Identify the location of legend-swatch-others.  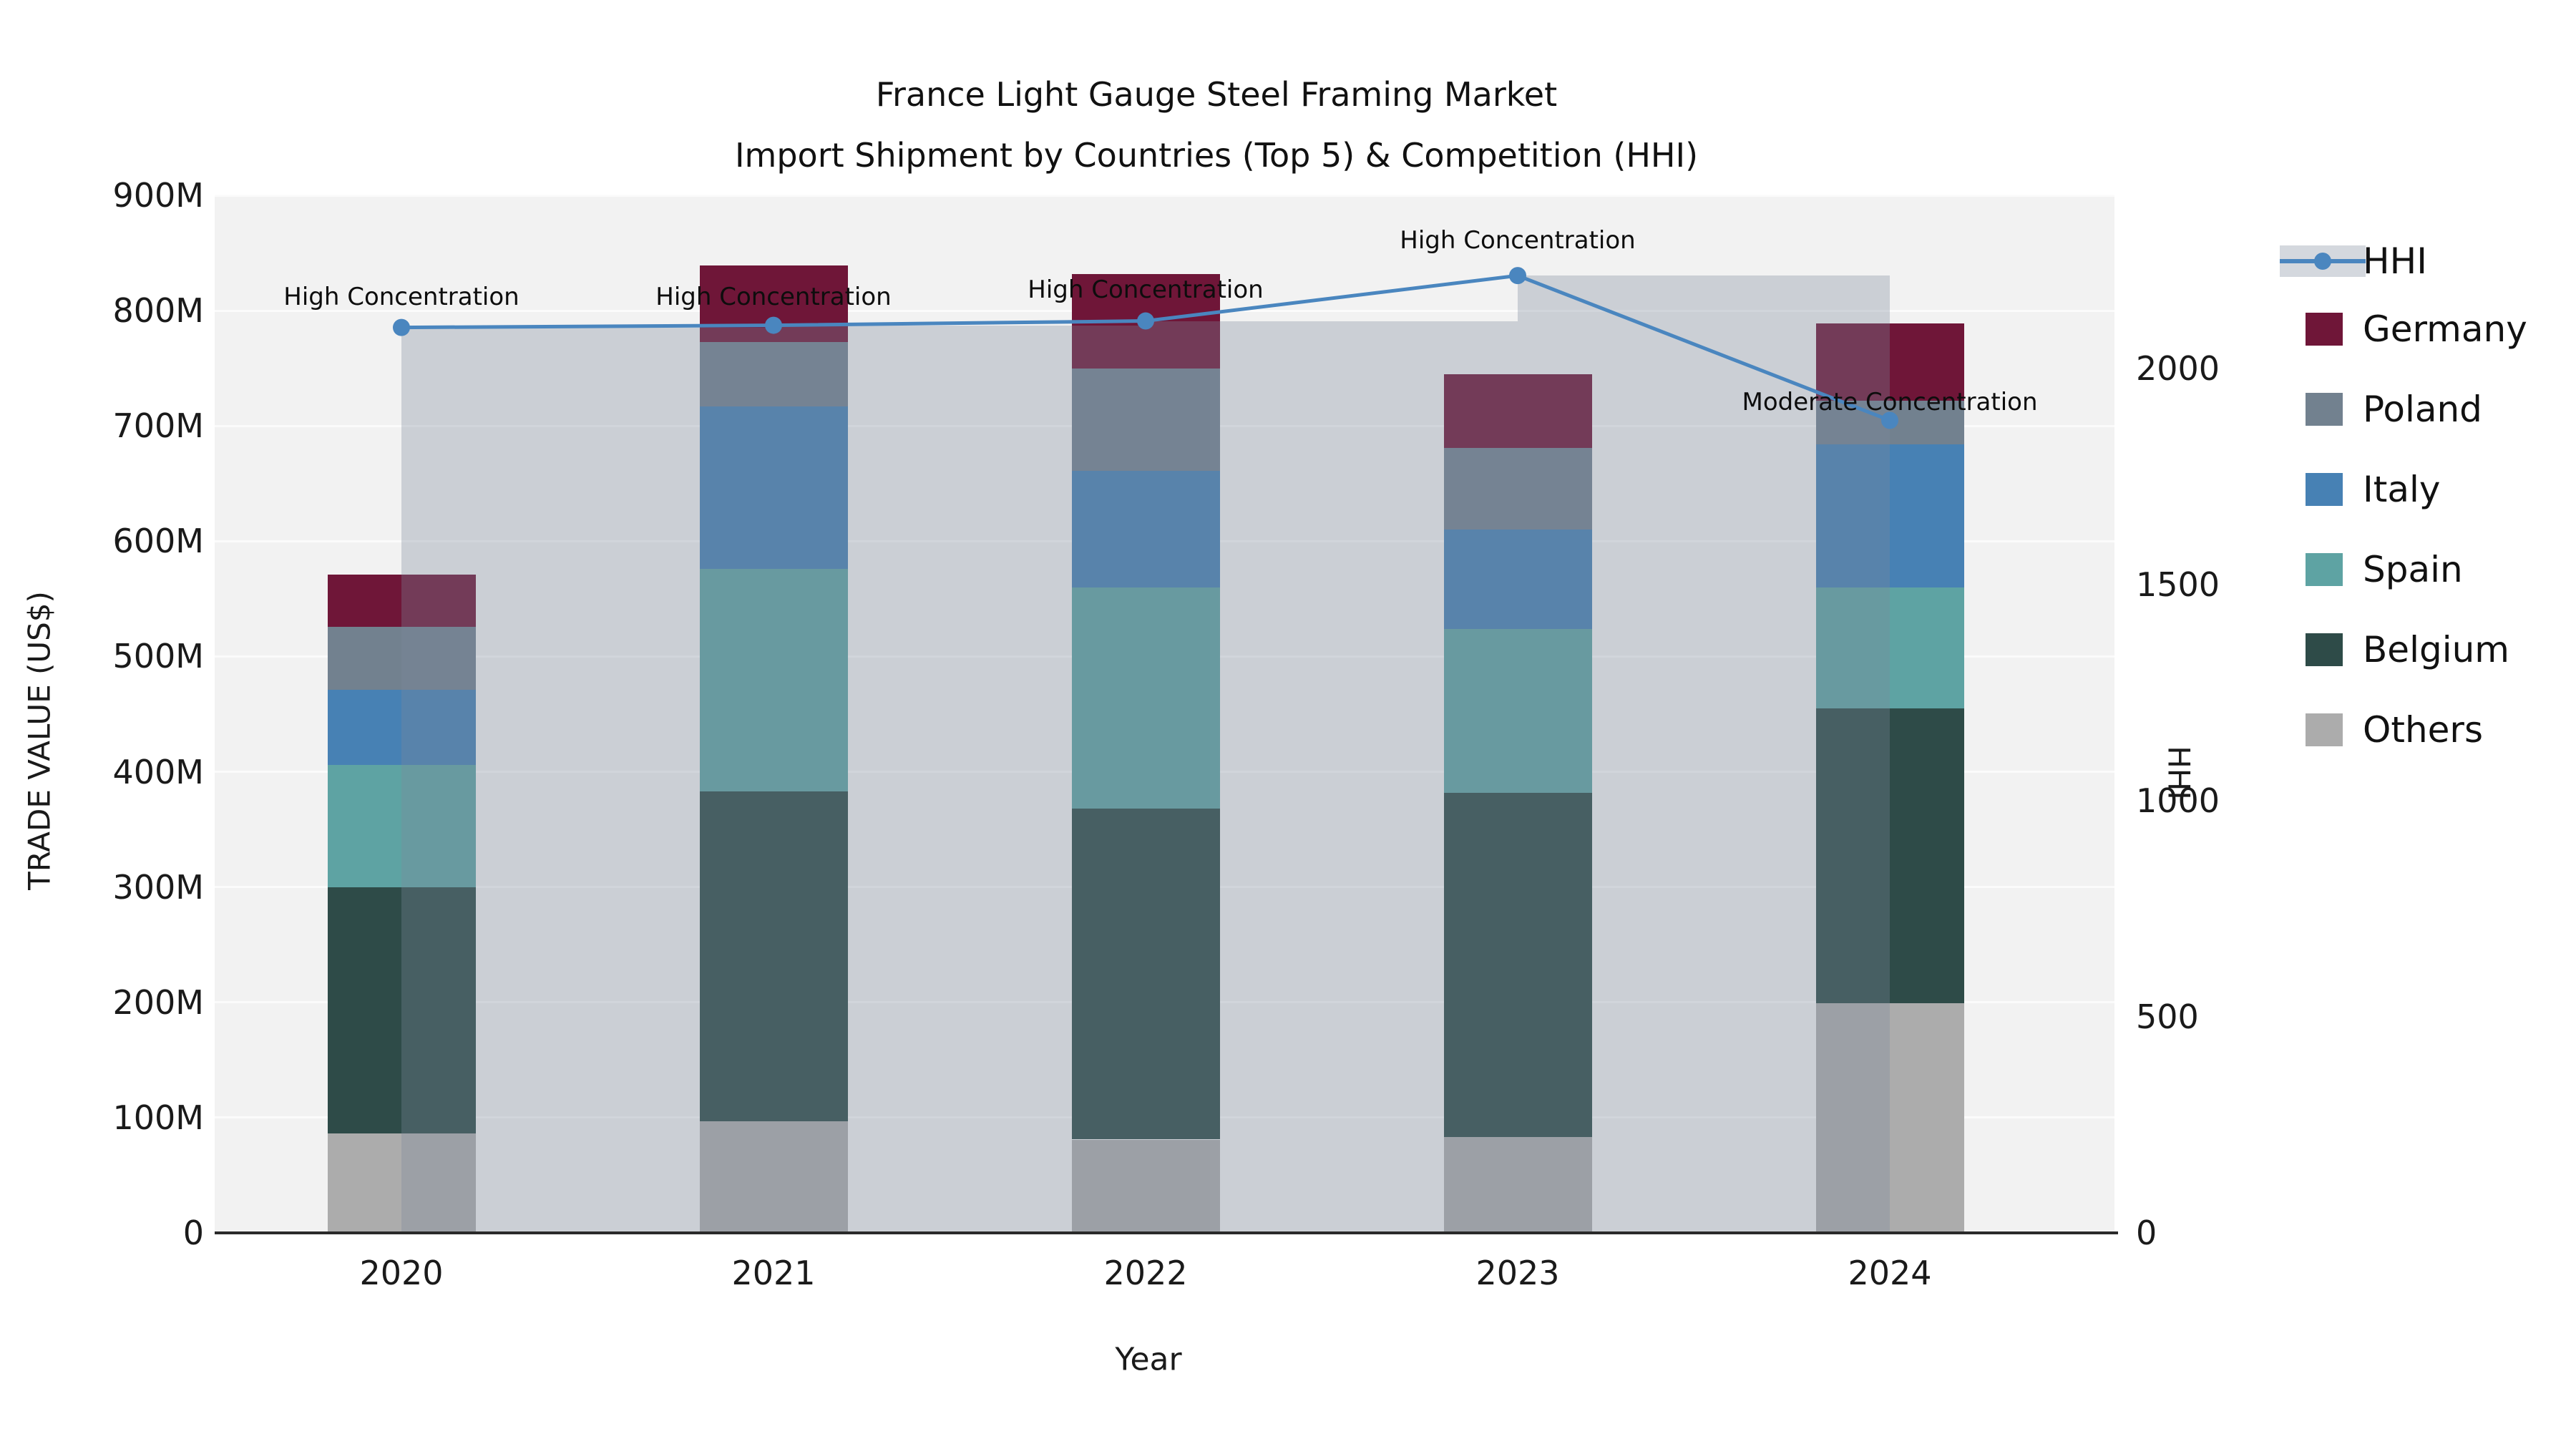
(2324, 729).